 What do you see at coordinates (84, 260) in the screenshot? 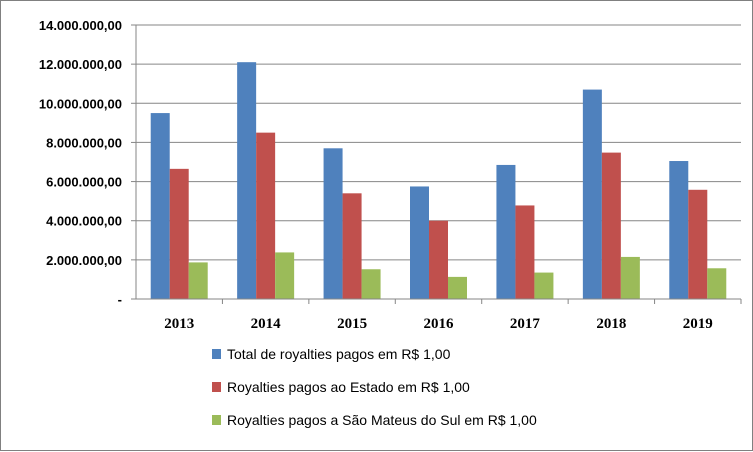
I see `y-tick-label: 2.000.000,00` at bounding box center [84, 260].